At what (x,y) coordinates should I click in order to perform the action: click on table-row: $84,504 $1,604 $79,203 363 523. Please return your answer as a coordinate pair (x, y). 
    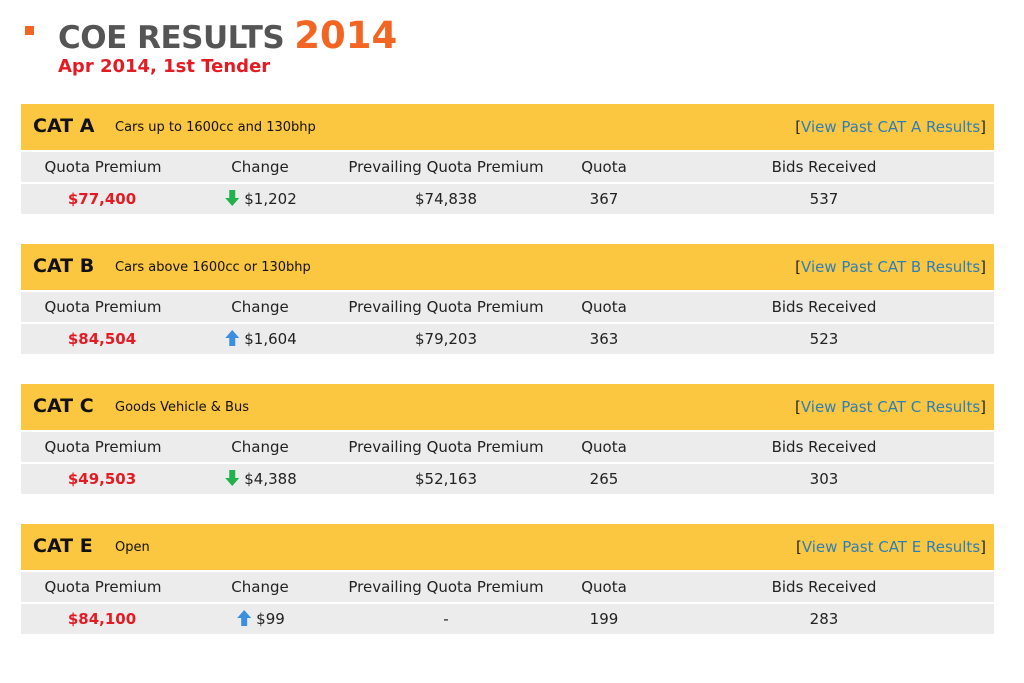
    Looking at the image, I should click on (507, 339).